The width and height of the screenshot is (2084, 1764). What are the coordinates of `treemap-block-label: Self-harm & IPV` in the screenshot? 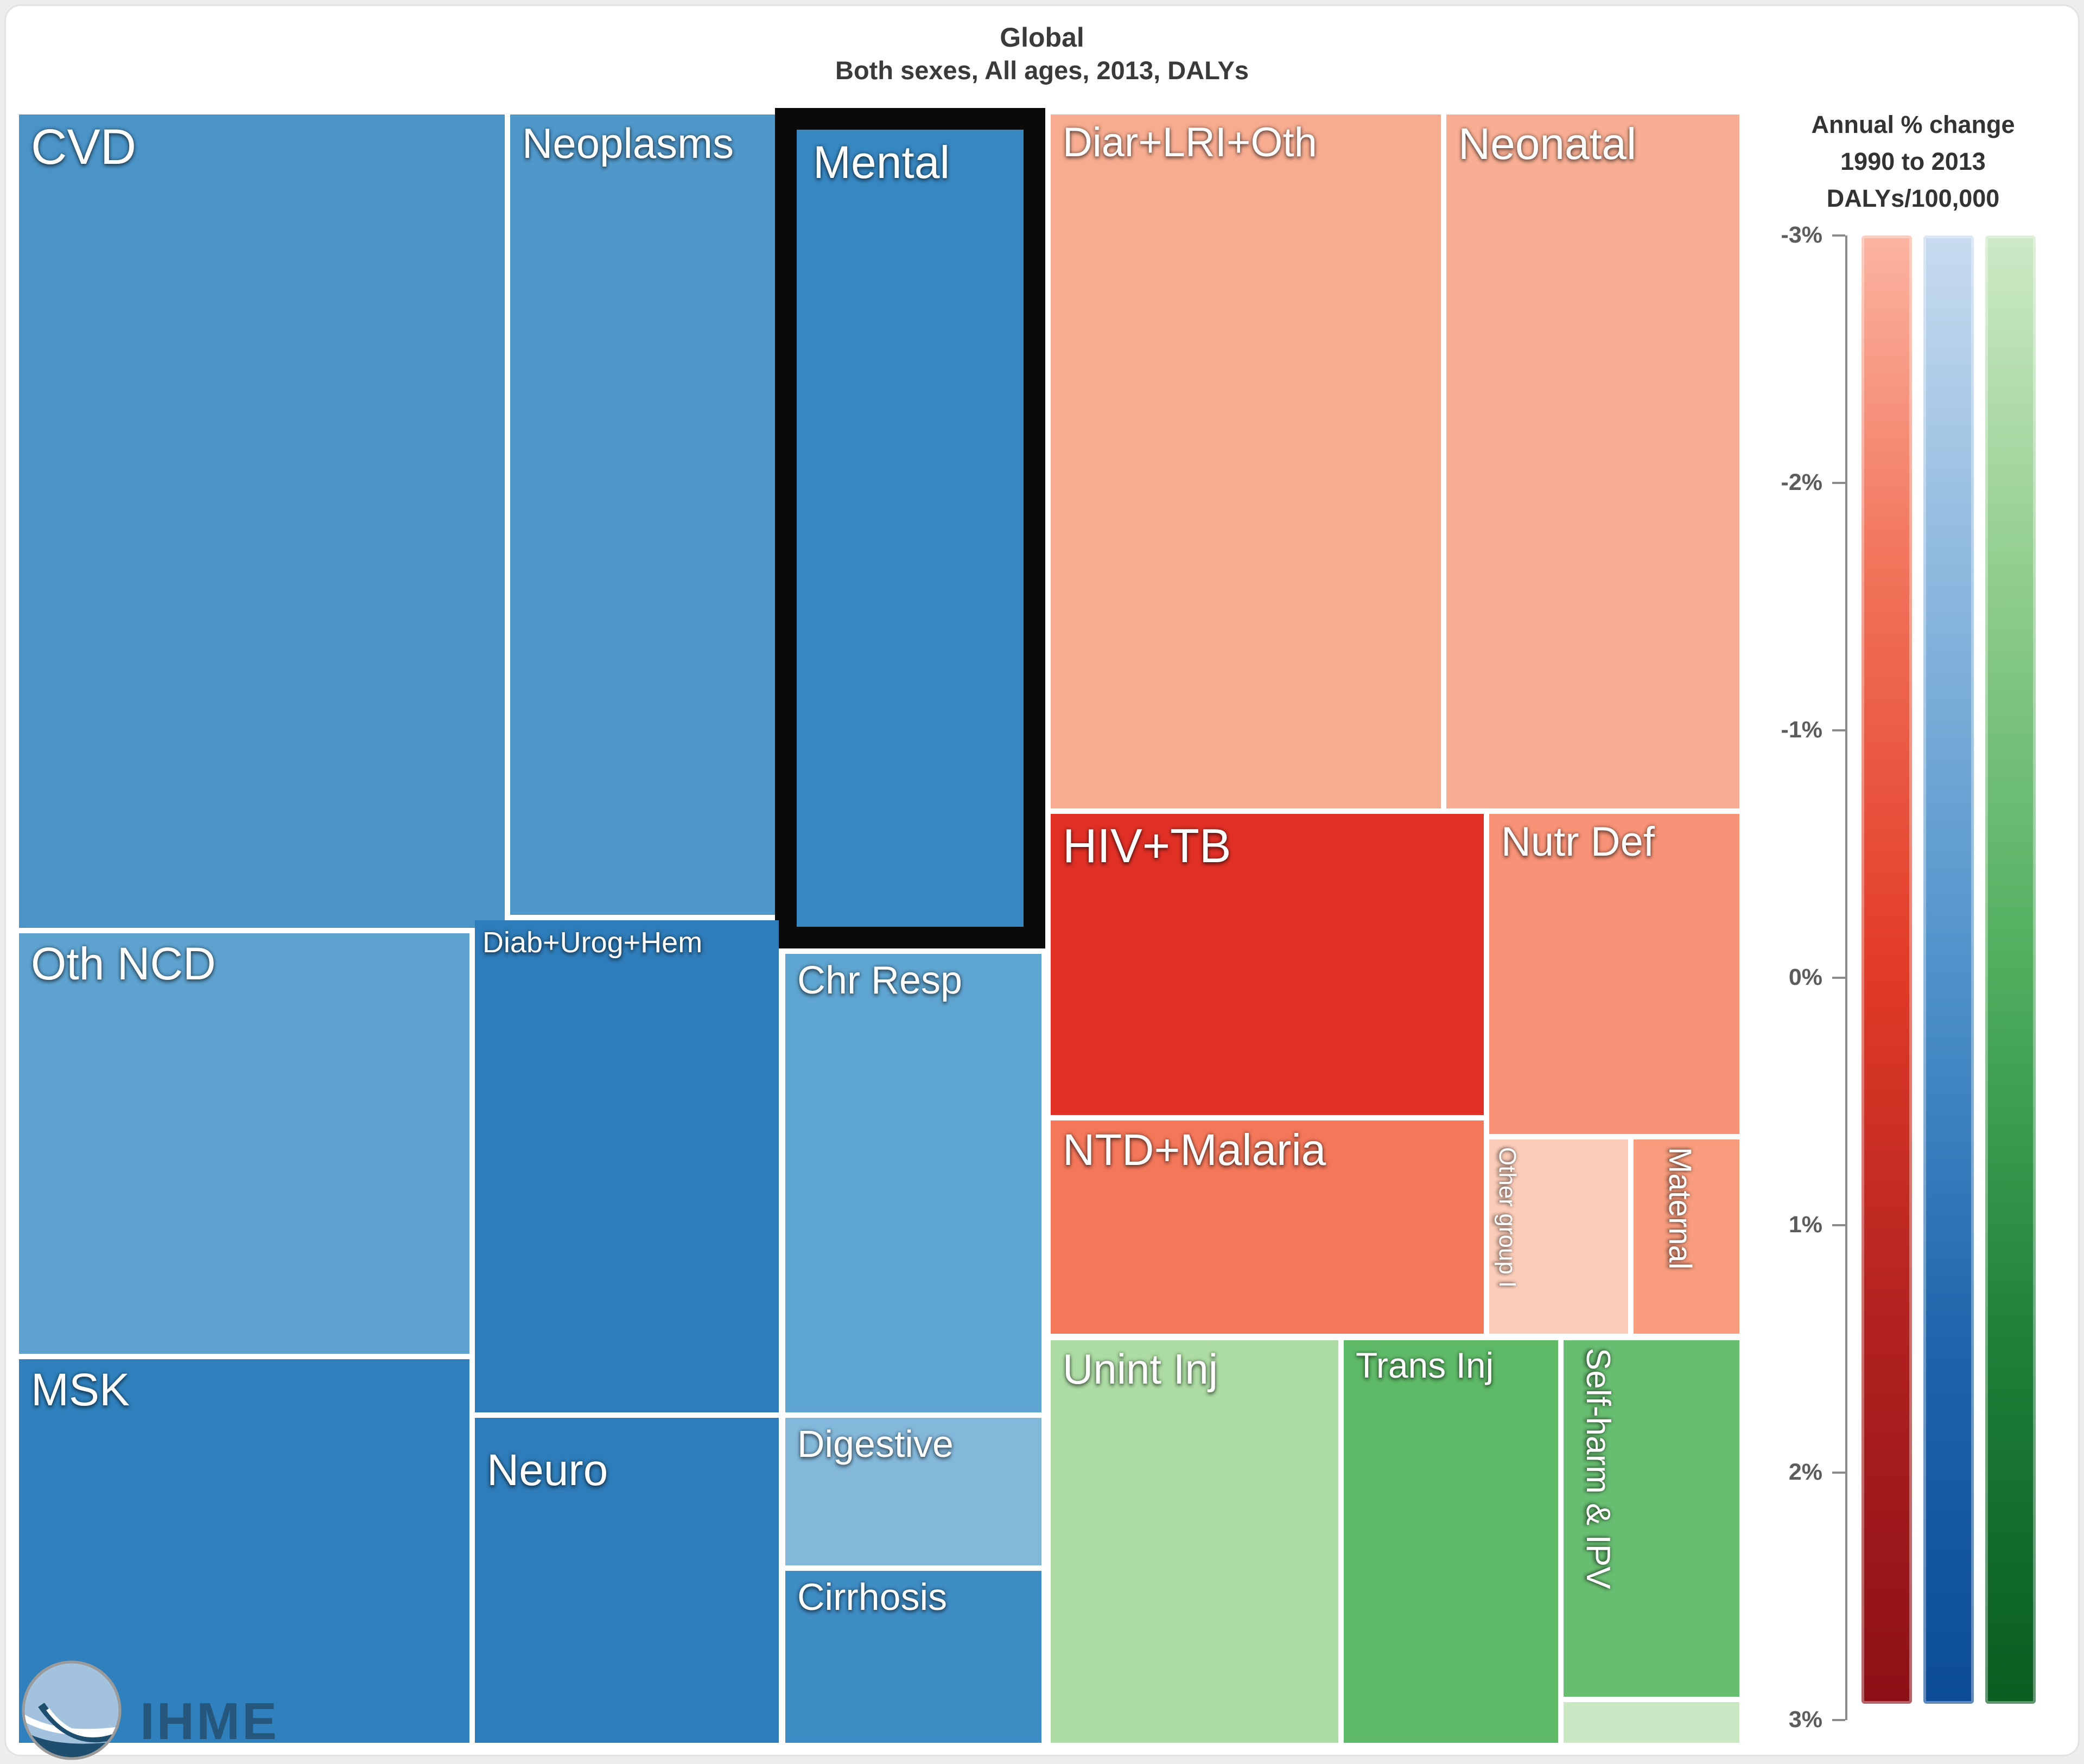 It's located at (1598, 1468).